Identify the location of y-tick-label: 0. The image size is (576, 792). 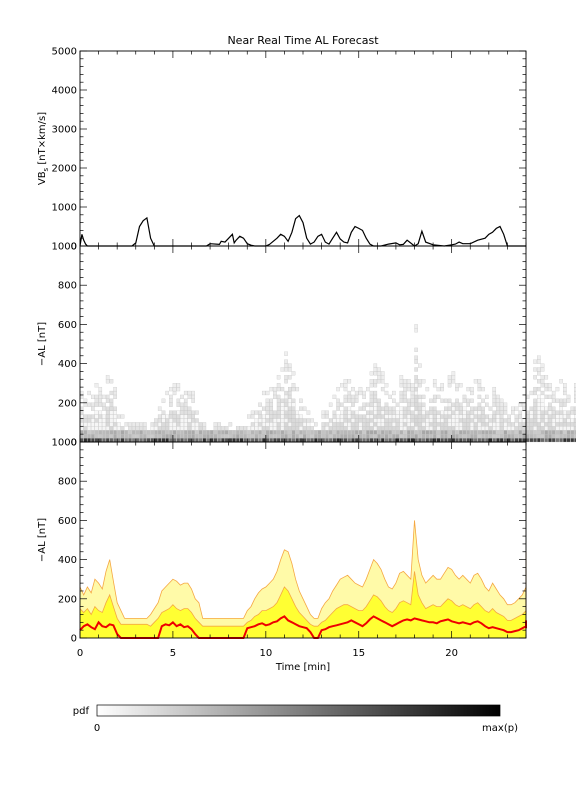
(74, 247).